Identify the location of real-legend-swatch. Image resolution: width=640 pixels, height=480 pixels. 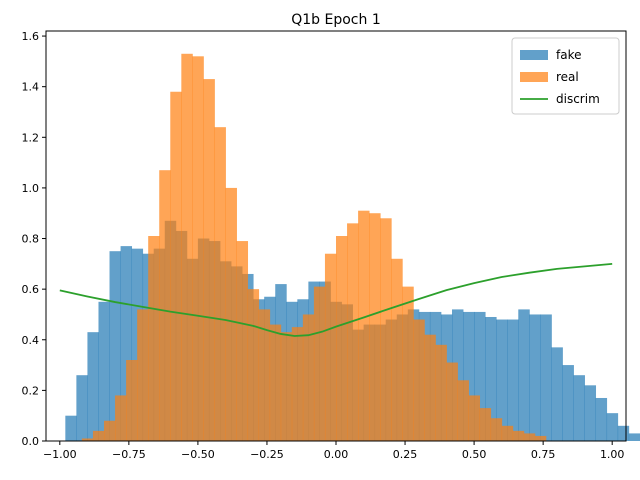
(534, 77).